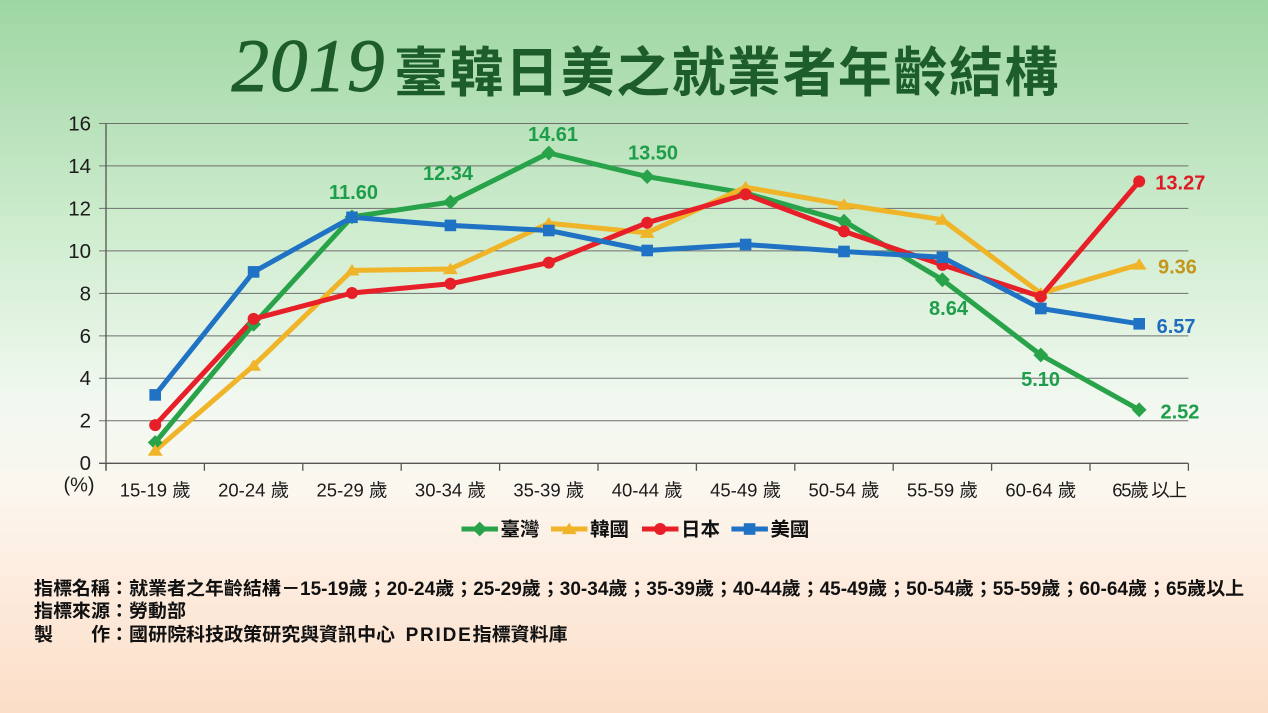 The height and width of the screenshot is (713, 1268). Describe the element at coordinates (1177, 268) in the screenshot. I see `svg-text: 9.36` at that location.